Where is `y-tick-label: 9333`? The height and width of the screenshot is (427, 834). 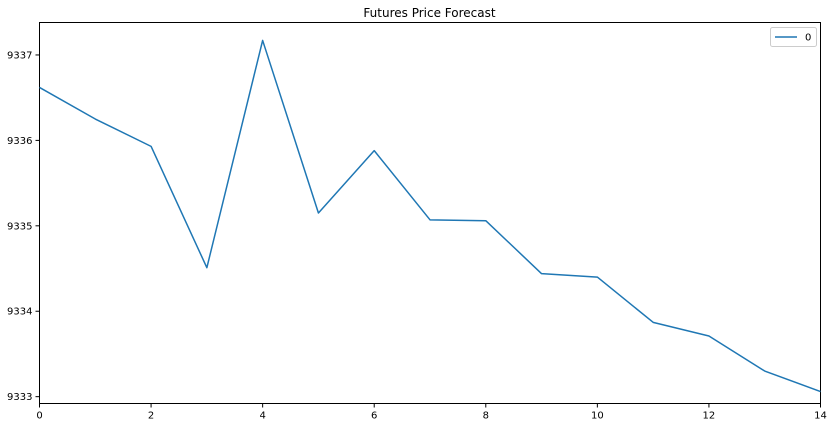
y-tick-label: 9333 is located at coordinates (19, 397).